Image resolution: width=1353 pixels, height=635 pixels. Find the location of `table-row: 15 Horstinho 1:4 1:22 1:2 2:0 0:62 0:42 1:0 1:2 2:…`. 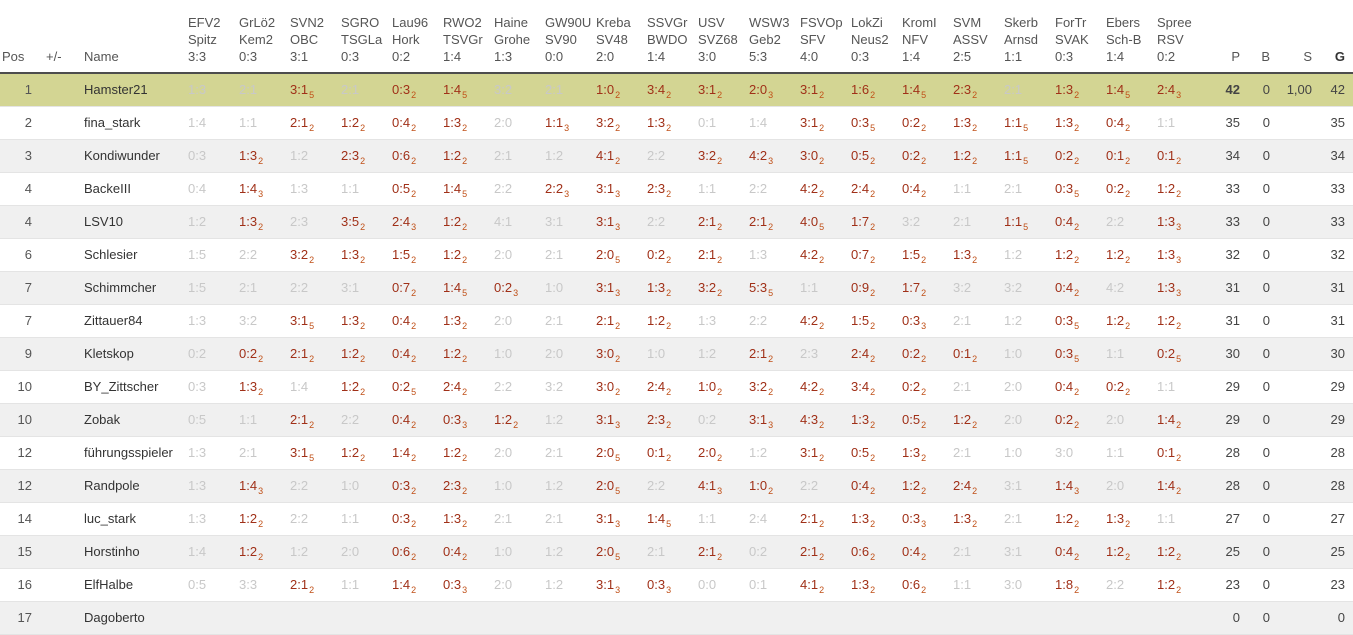

table-row: 15 Horstinho 1:4 1:22 1:2 2:0 0:62 0:42 1:0 1:2 2:… is located at coordinates (676, 552).